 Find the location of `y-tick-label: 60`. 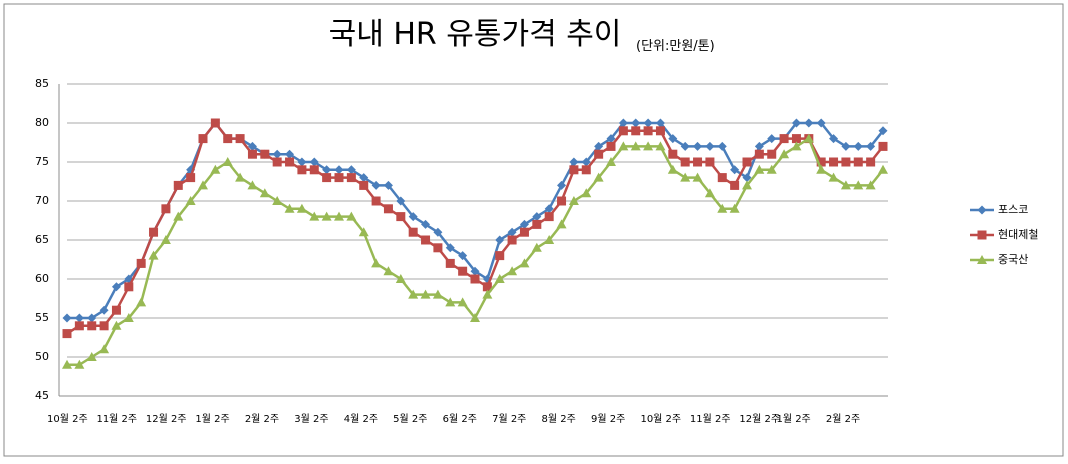

y-tick-label: 60 is located at coordinates (42, 278).